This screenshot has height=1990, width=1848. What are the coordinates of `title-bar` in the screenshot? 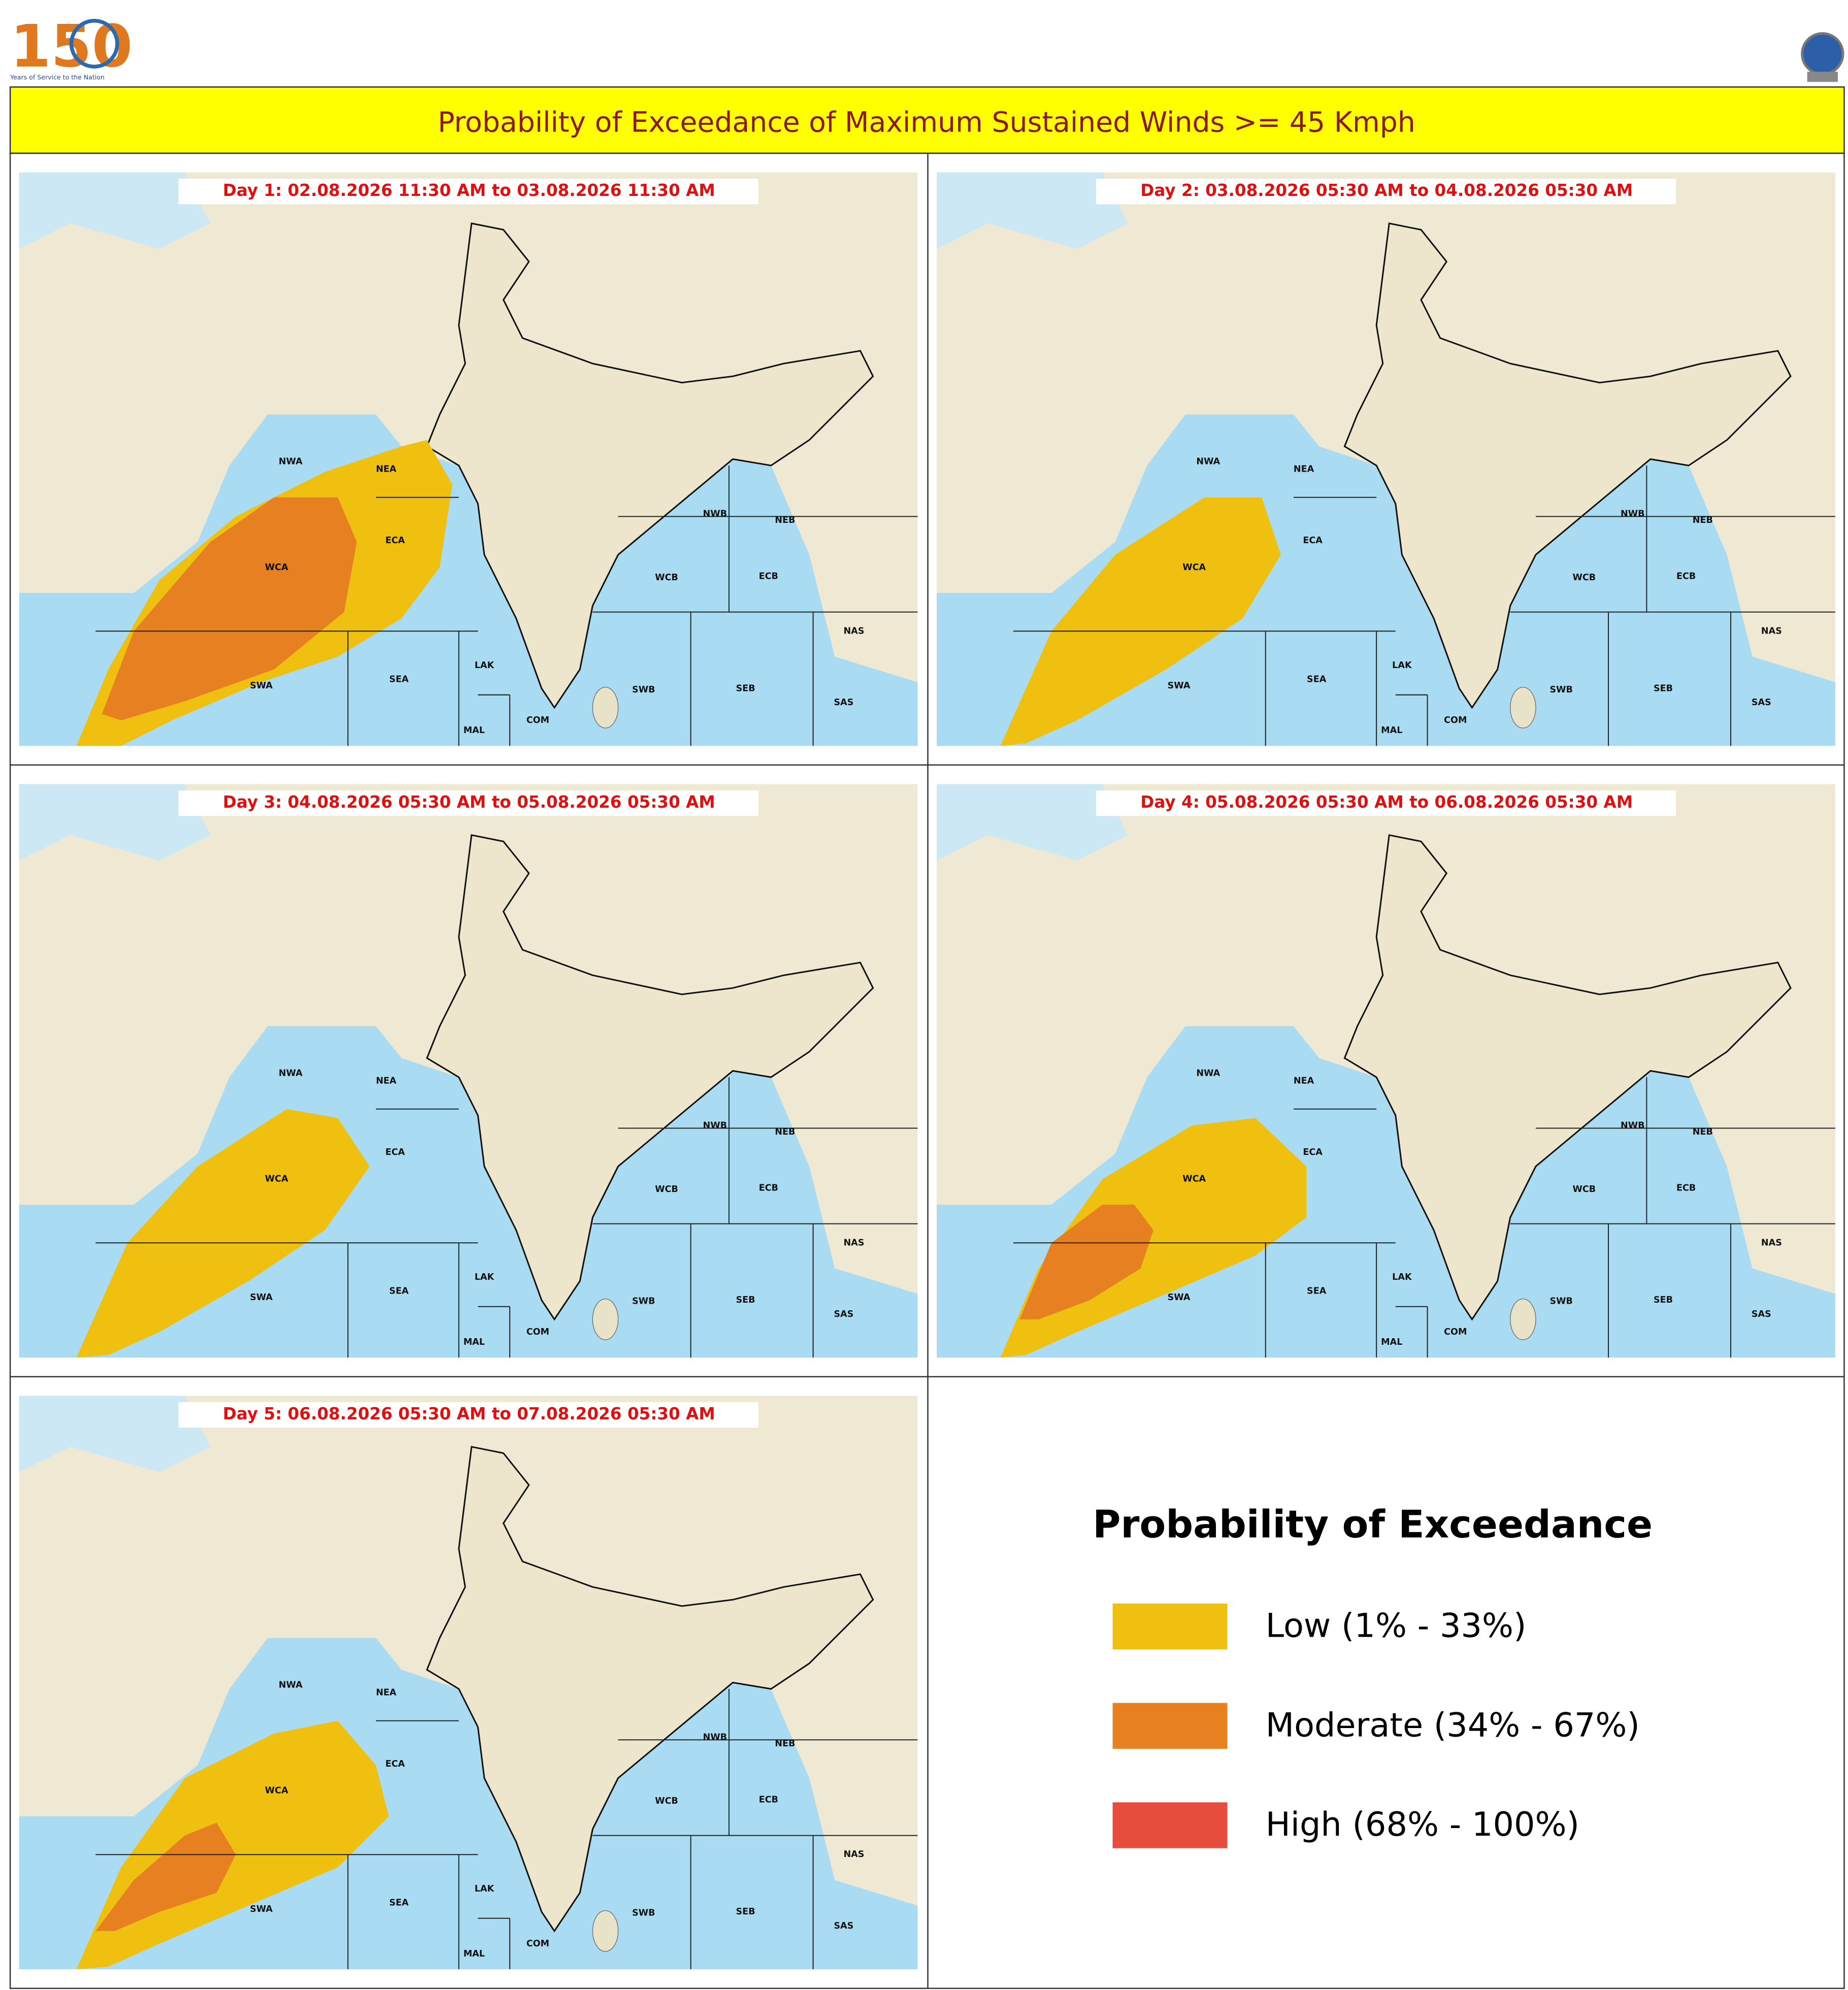 It's located at (927, 120).